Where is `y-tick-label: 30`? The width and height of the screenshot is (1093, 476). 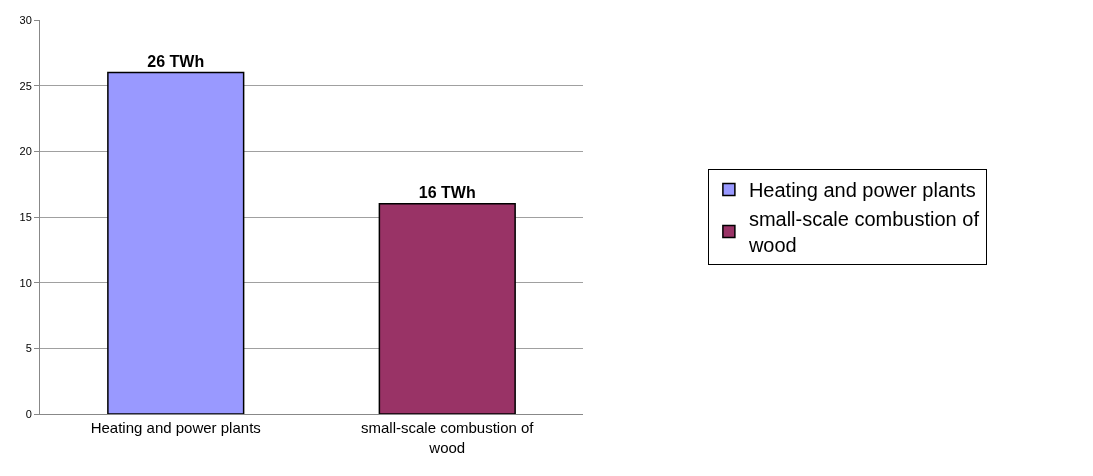 y-tick-label: 30 is located at coordinates (25, 19).